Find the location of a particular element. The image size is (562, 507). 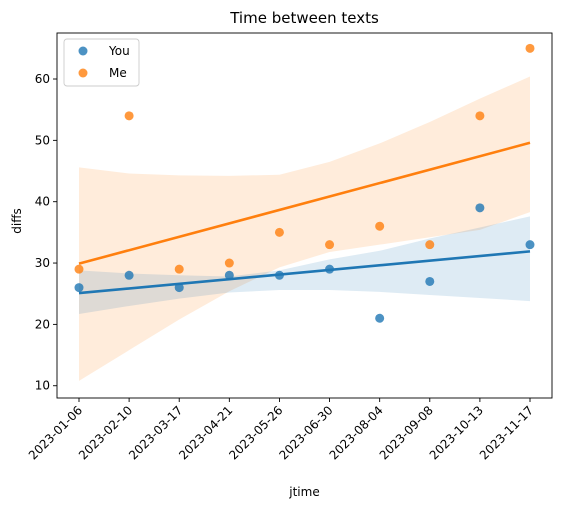

chart-title: Time between texts is located at coordinates (304, 18).